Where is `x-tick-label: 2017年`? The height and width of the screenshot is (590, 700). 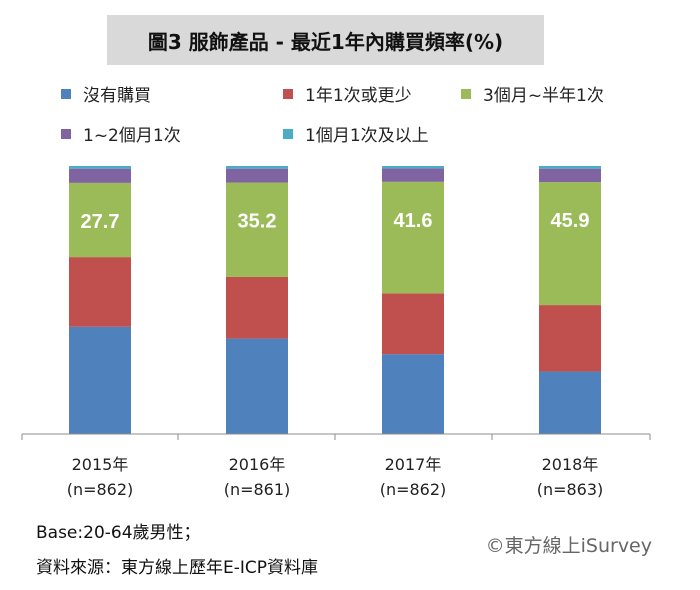 x-tick-label: 2017年 is located at coordinates (413, 464).